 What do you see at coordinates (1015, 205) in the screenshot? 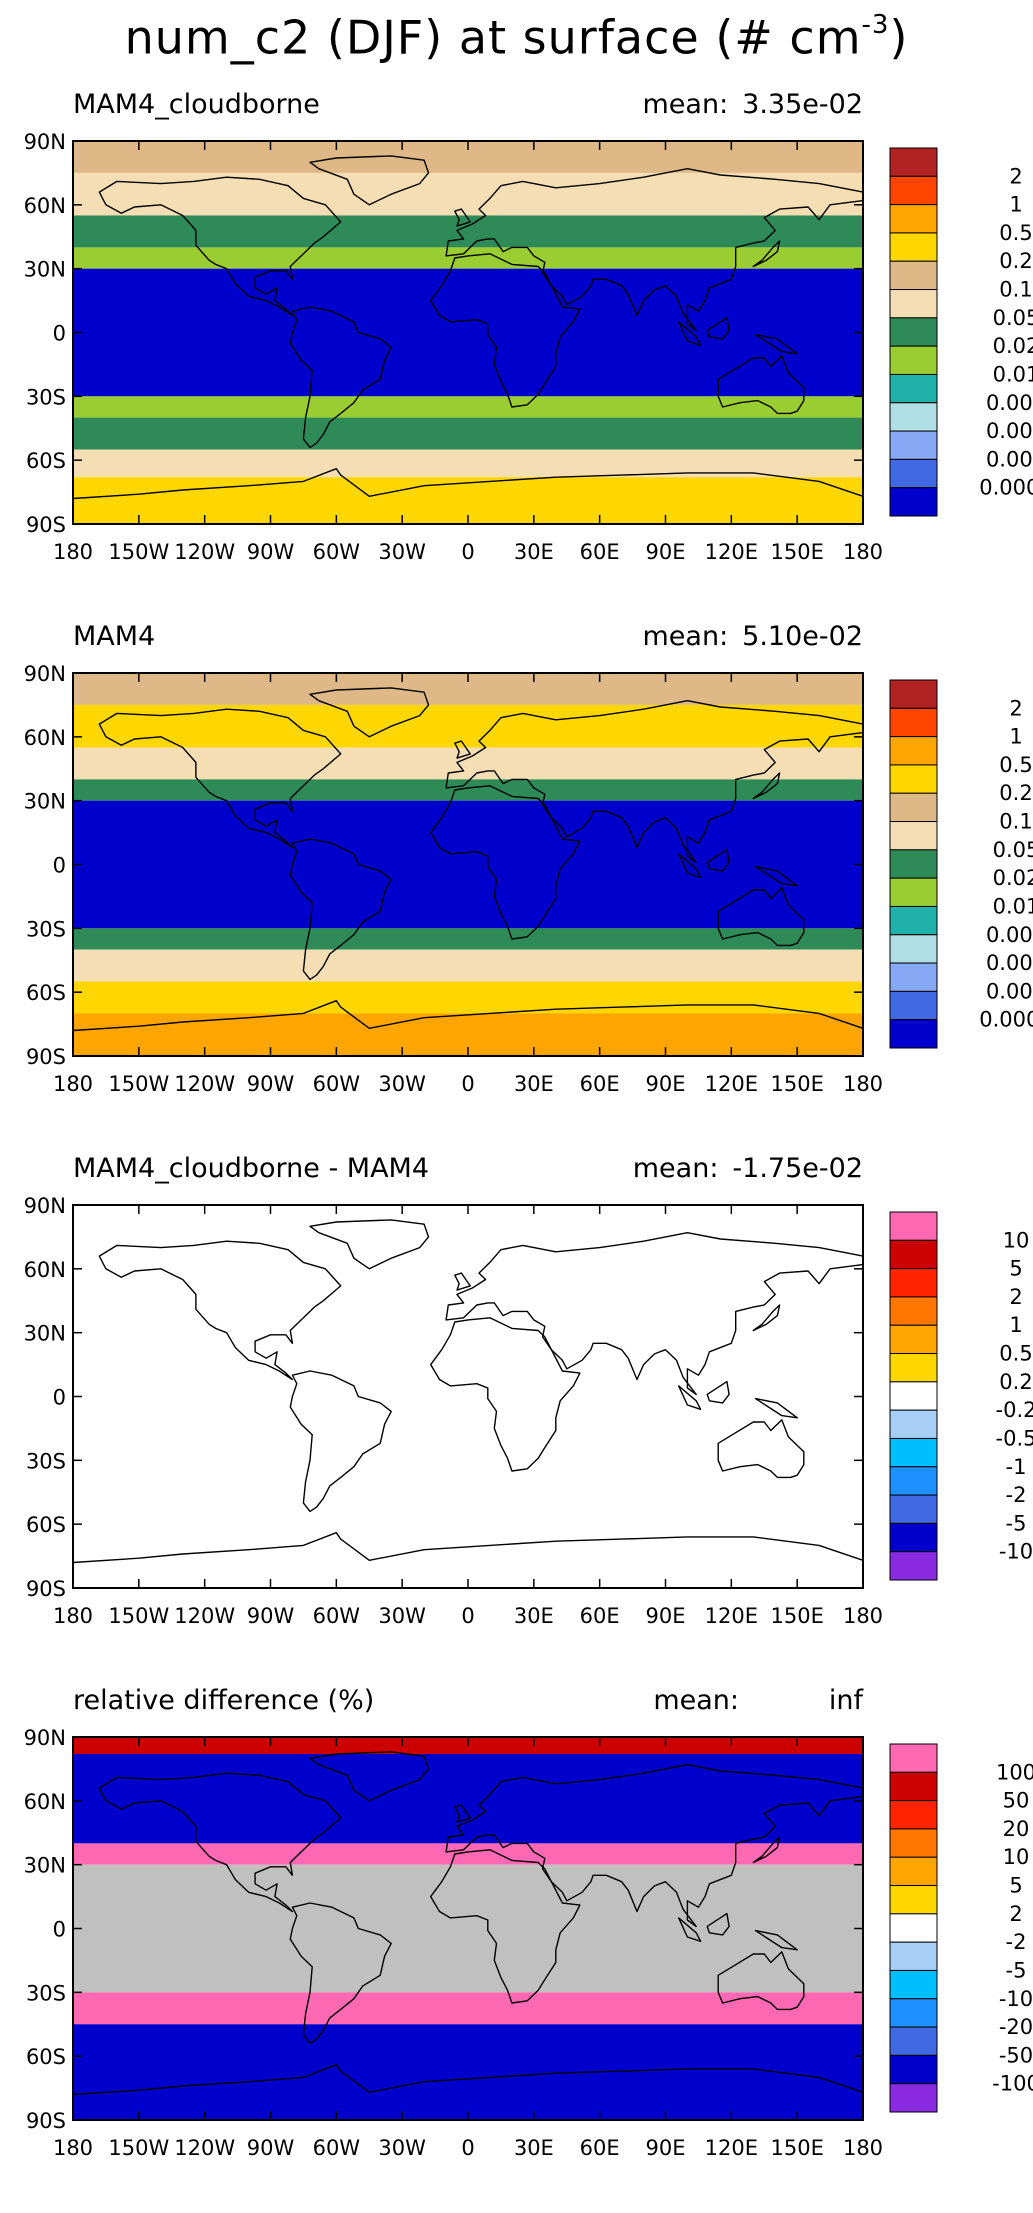
I see `colorbar-label: 1` at bounding box center [1015, 205].